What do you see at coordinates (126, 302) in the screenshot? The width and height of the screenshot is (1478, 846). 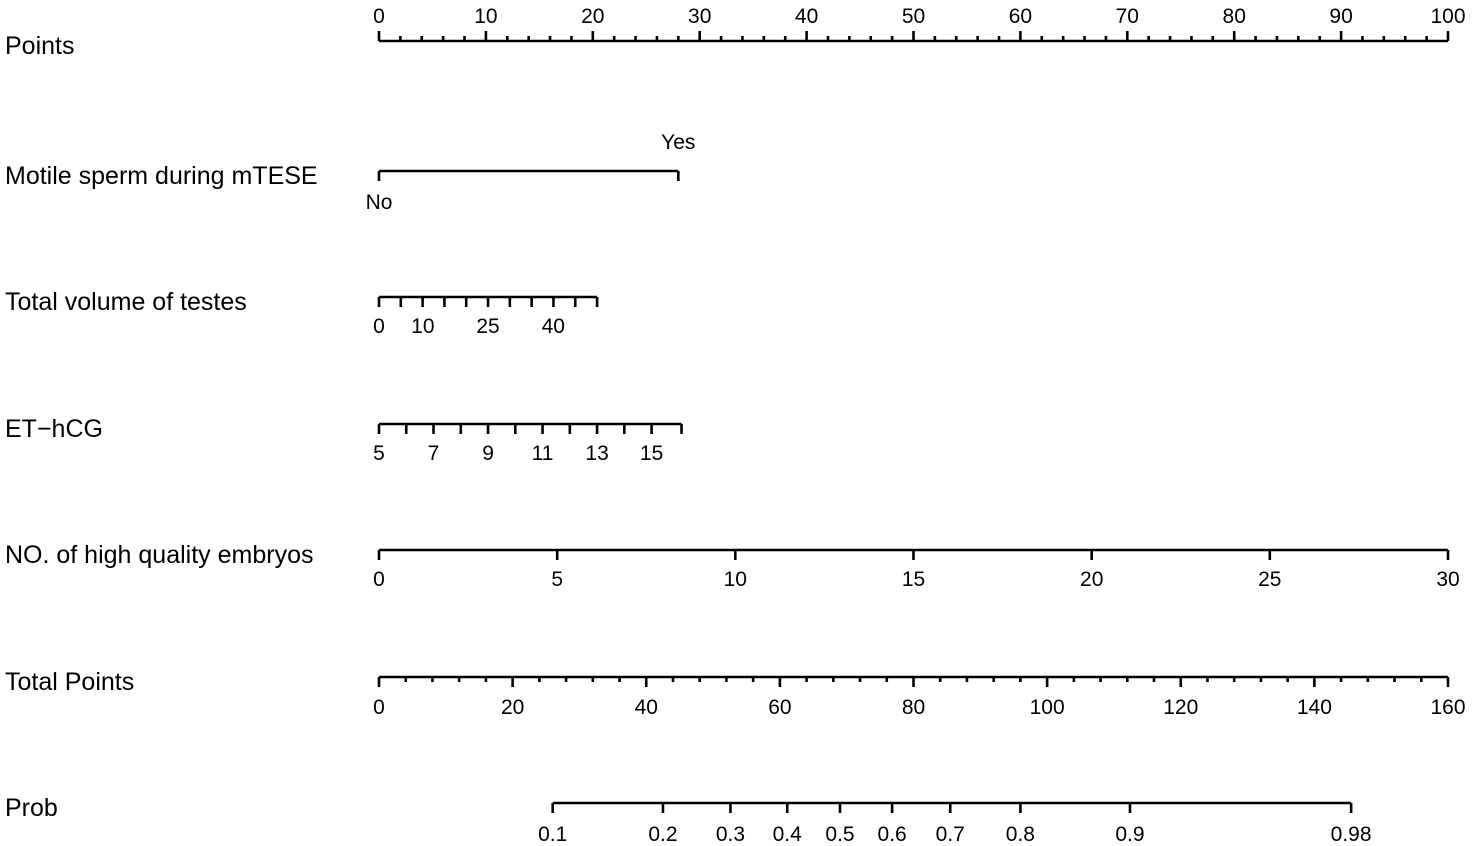 I see `row-label-total-volume-of-testes: Total volume of testes` at bounding box center [126, 302].